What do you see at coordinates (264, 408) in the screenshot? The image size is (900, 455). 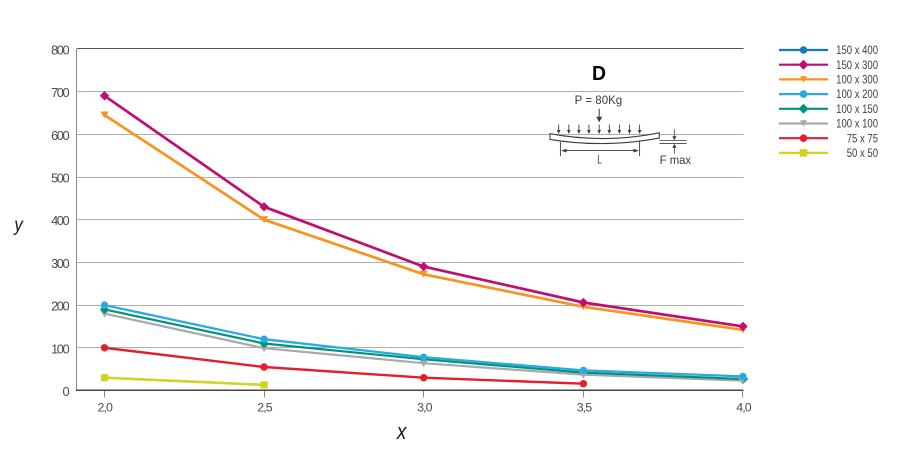 I see `svg-text: 2,5` at bounding box center [264, 408].